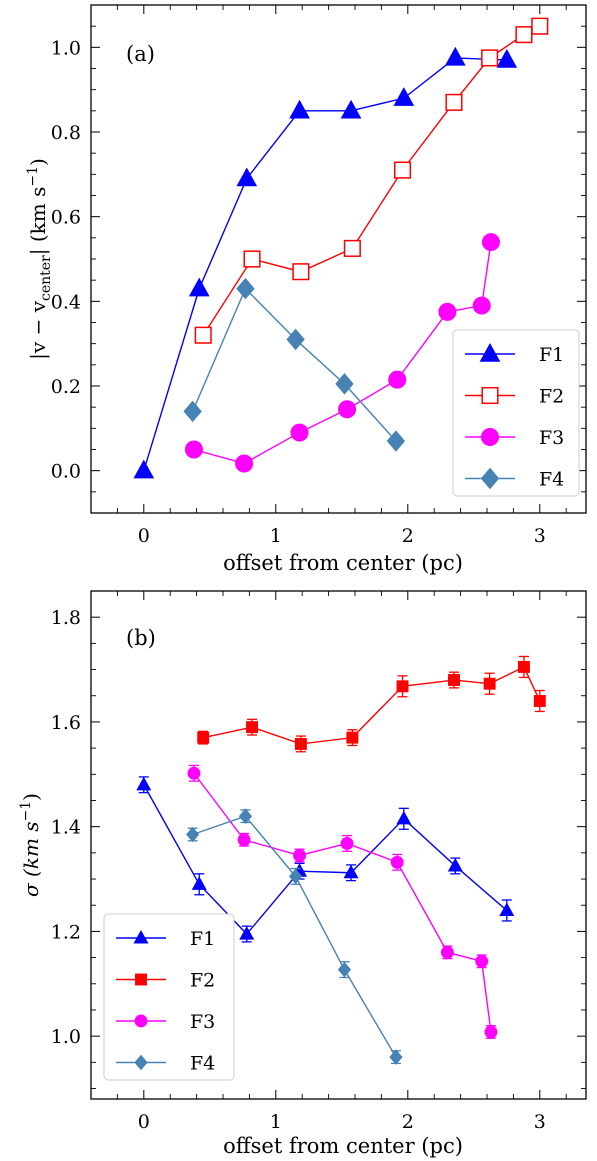 This screenshot has width=597, height=1161. I want to click on a-ytick-label: 0.4, so click(66, 302).